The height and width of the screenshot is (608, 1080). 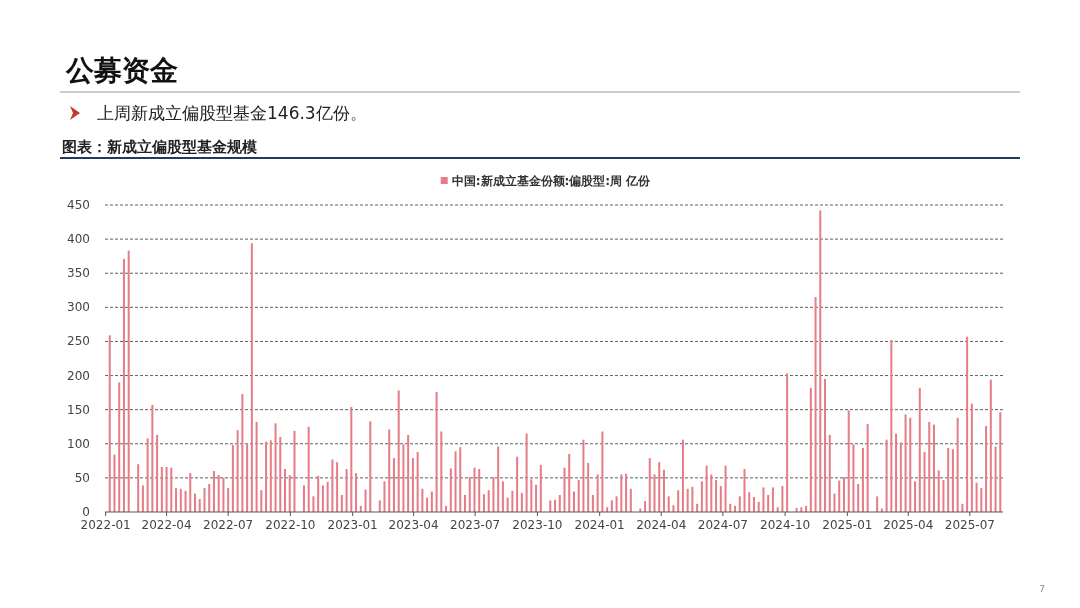 I want to click on x-tick-label: 2023-01, so click(x=352, y=525).